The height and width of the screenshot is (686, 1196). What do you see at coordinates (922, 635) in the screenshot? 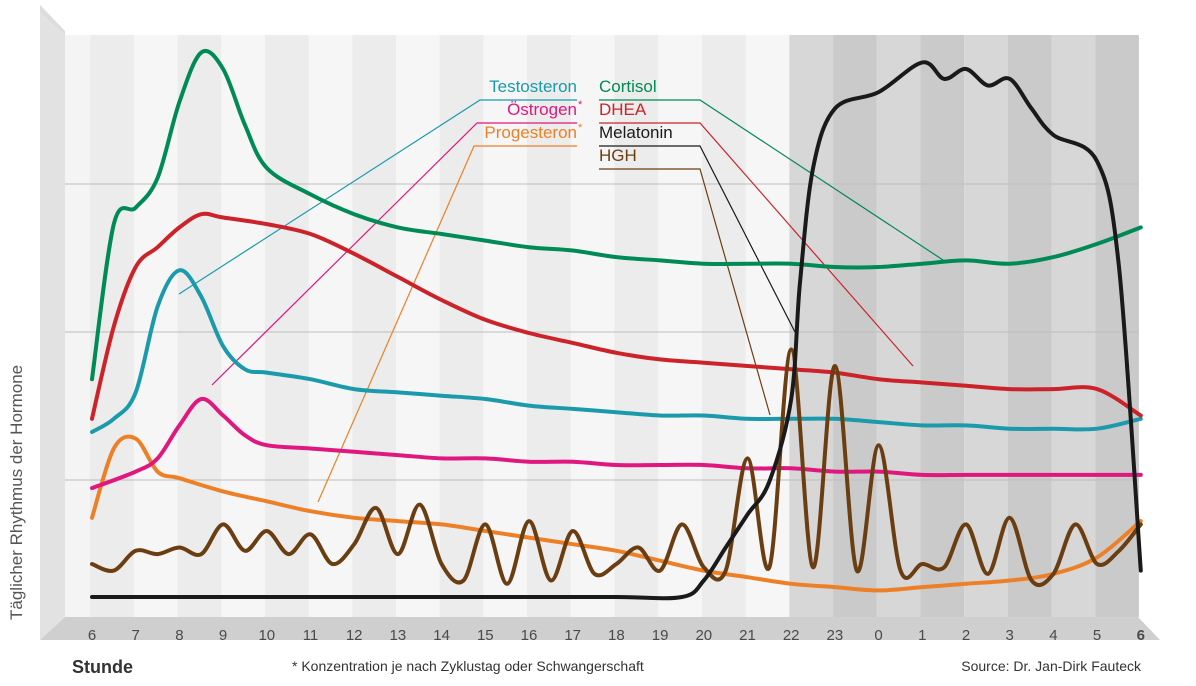
I see `x-tick-label: 1` at bounding box center [922, 635].